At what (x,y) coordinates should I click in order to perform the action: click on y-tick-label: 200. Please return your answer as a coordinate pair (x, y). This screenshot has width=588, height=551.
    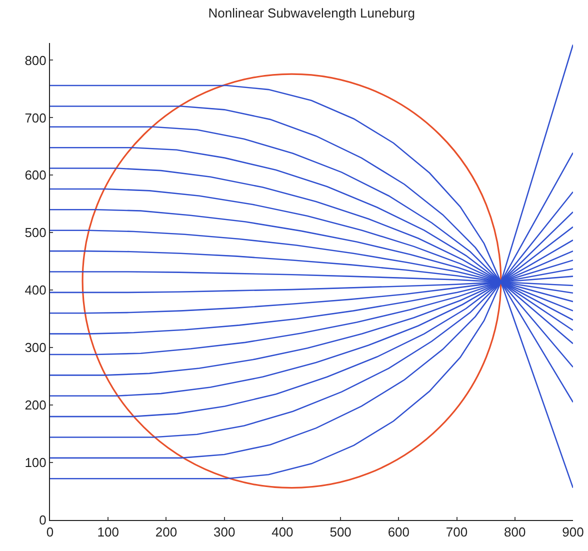
    Looking at the image, I should click on (35, 405).